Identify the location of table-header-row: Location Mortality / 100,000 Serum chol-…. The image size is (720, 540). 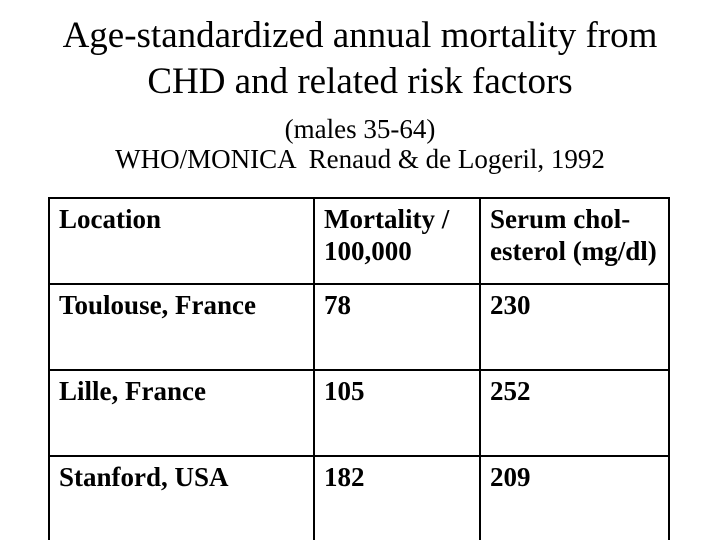
(359, 241).